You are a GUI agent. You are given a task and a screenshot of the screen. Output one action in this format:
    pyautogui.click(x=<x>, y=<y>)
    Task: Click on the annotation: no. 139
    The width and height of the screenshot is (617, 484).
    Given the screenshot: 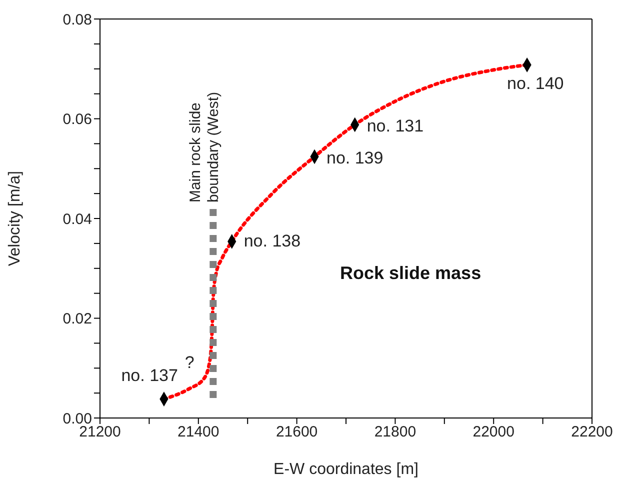 What is the action you would take?
    pyautogui.click(x=355, y=158)
    